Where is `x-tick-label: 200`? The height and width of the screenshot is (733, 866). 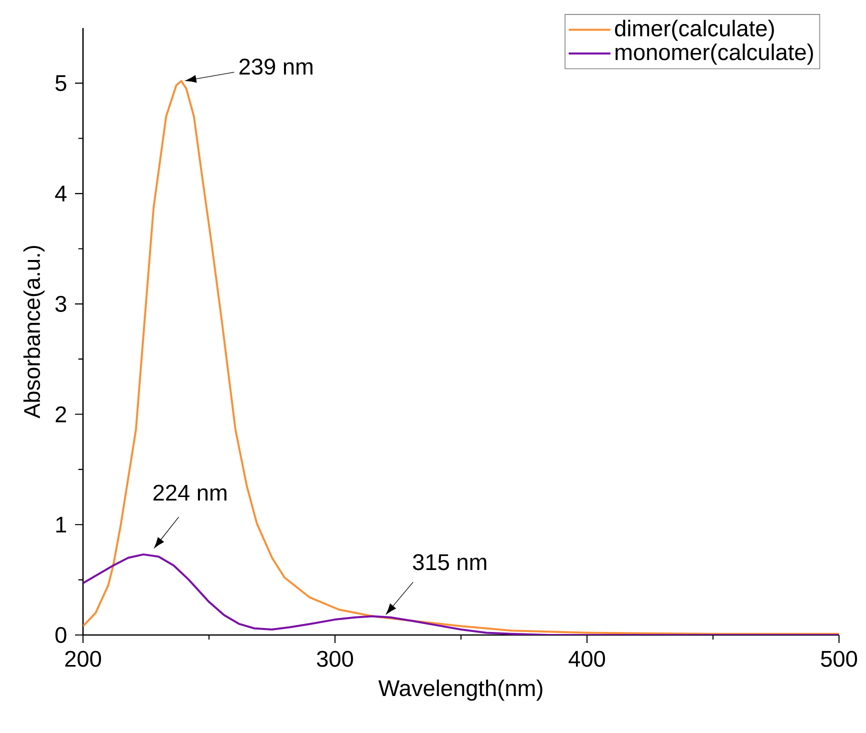
x-tick-label: 200 is located at coordinates (83, 658).